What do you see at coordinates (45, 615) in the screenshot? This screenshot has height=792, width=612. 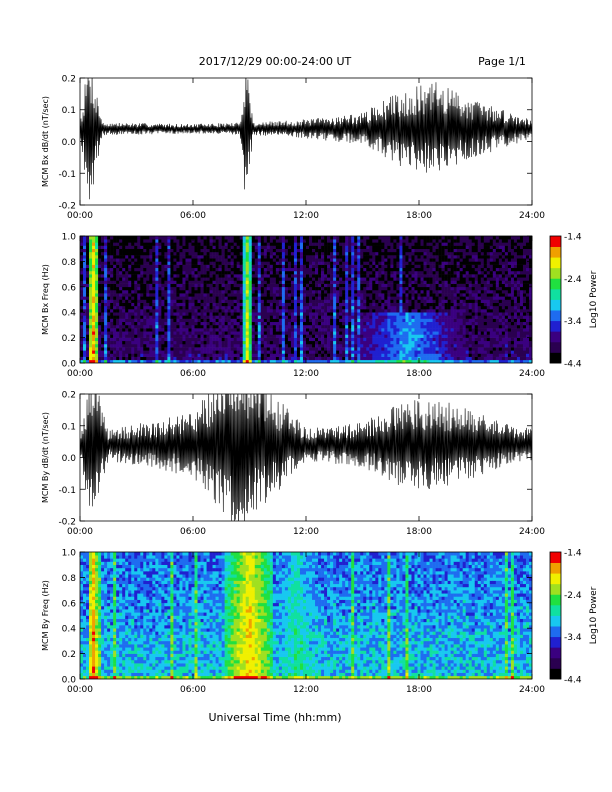 I see `y-axis-label: MCM By Freq (Hz)` at bounding box center [45, 615].